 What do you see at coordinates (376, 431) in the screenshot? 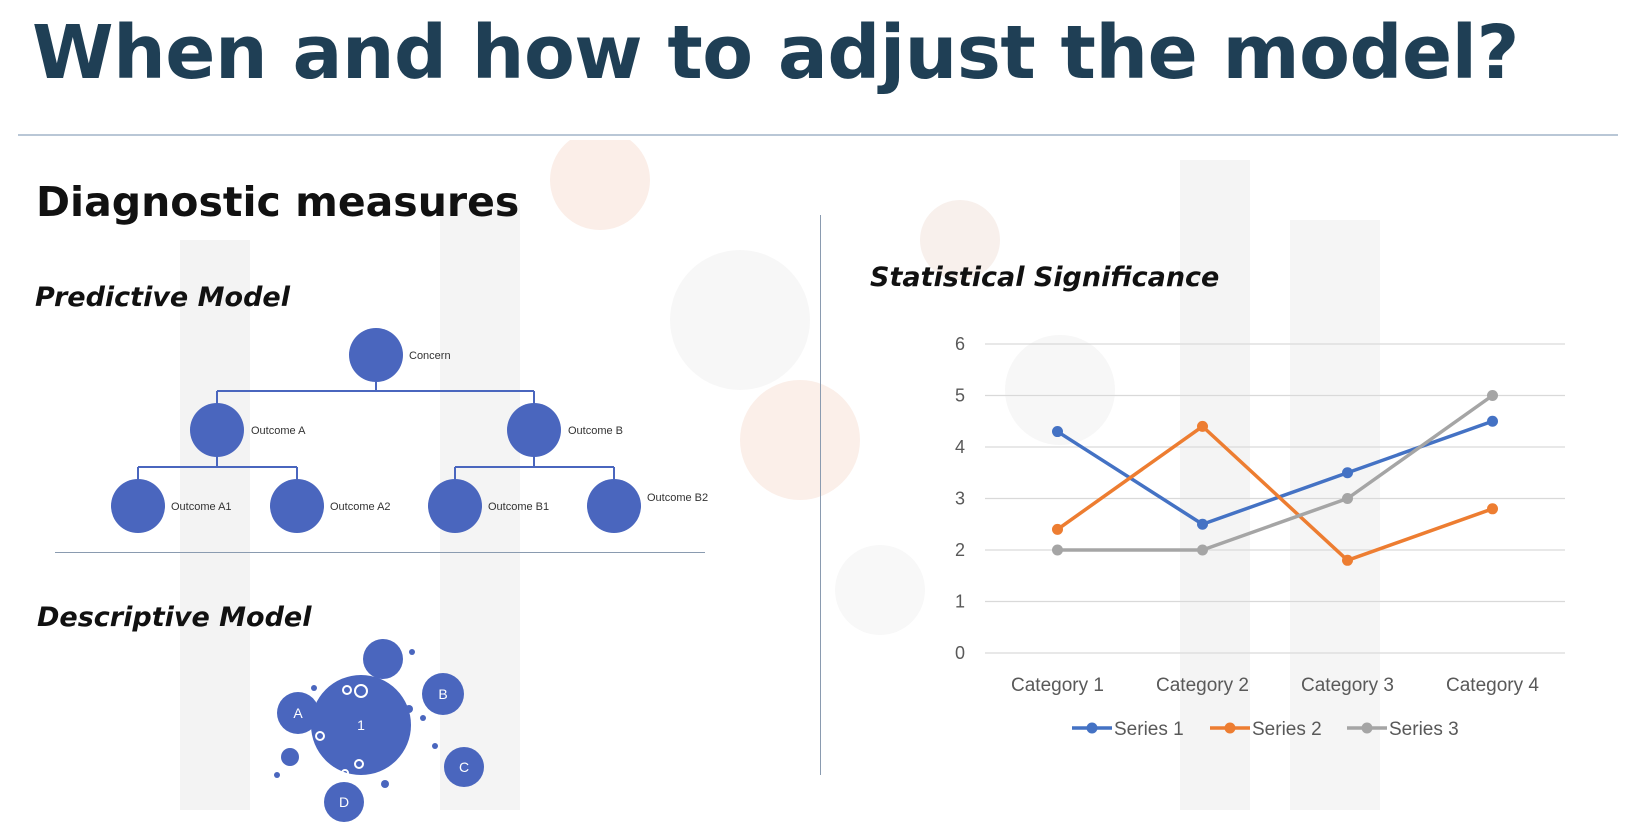
I see `tree-connectors` at bounding box center [376, 431].